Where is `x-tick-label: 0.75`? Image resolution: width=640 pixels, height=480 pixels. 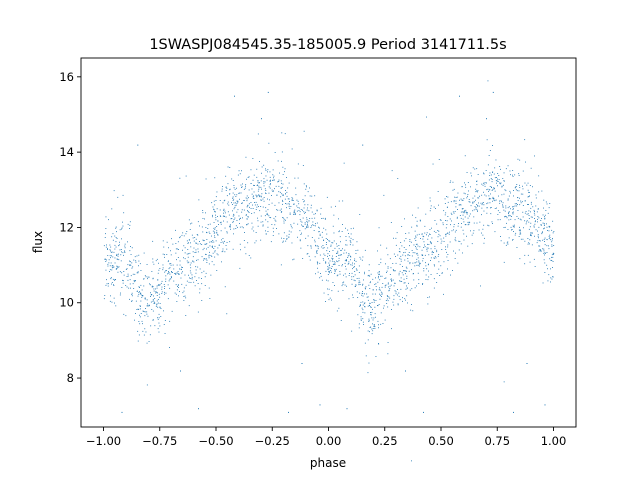 x-tick-label: 0.75 is located at coordinates (497, 441).